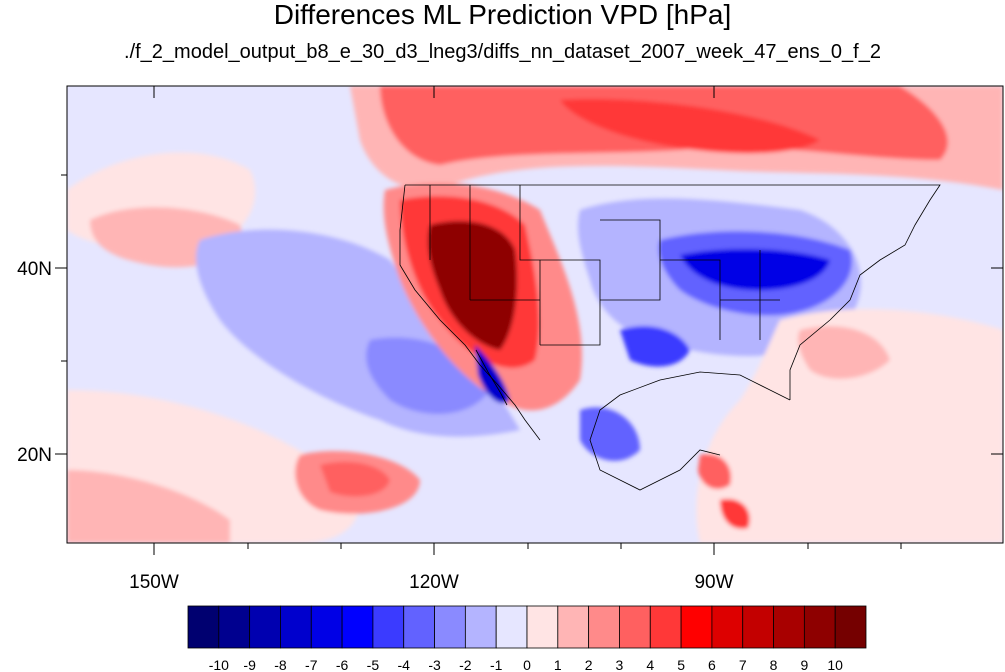 The width and height of the screenshot is (1005, 672). I want to click on colorbar-label: -5, so click(373, 664).